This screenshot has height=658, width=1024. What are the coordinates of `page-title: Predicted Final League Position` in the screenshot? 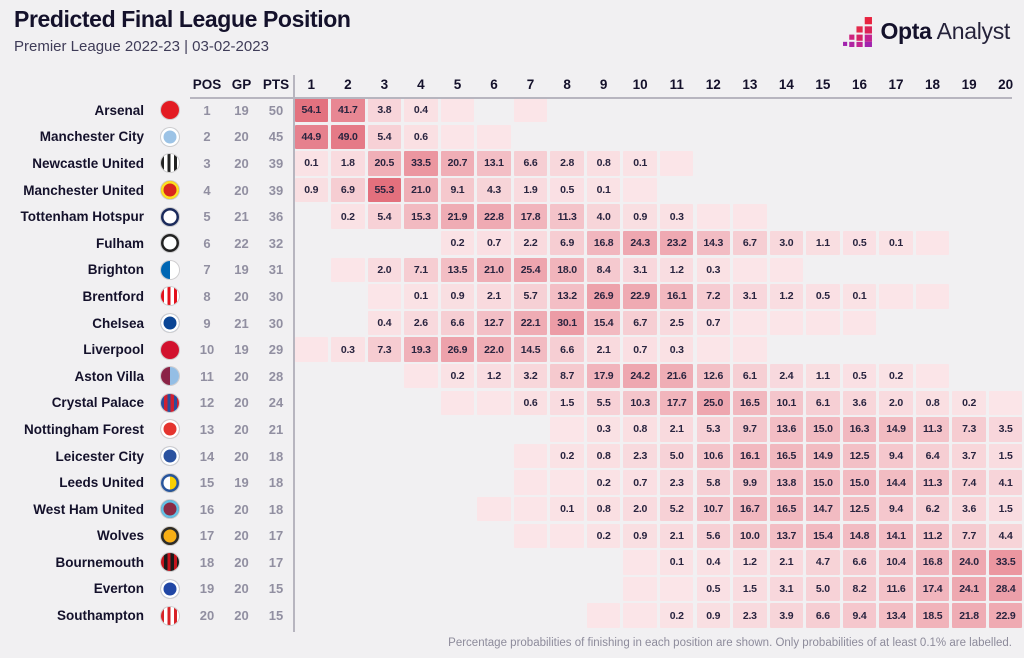 It's located at (182, 19).